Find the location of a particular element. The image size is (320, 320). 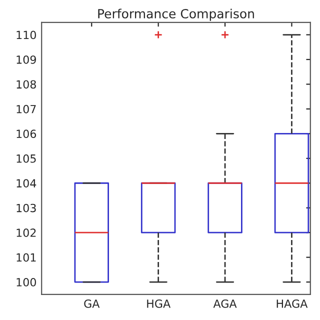

y-tick-label: 105 is located at coordinates (26, 158).